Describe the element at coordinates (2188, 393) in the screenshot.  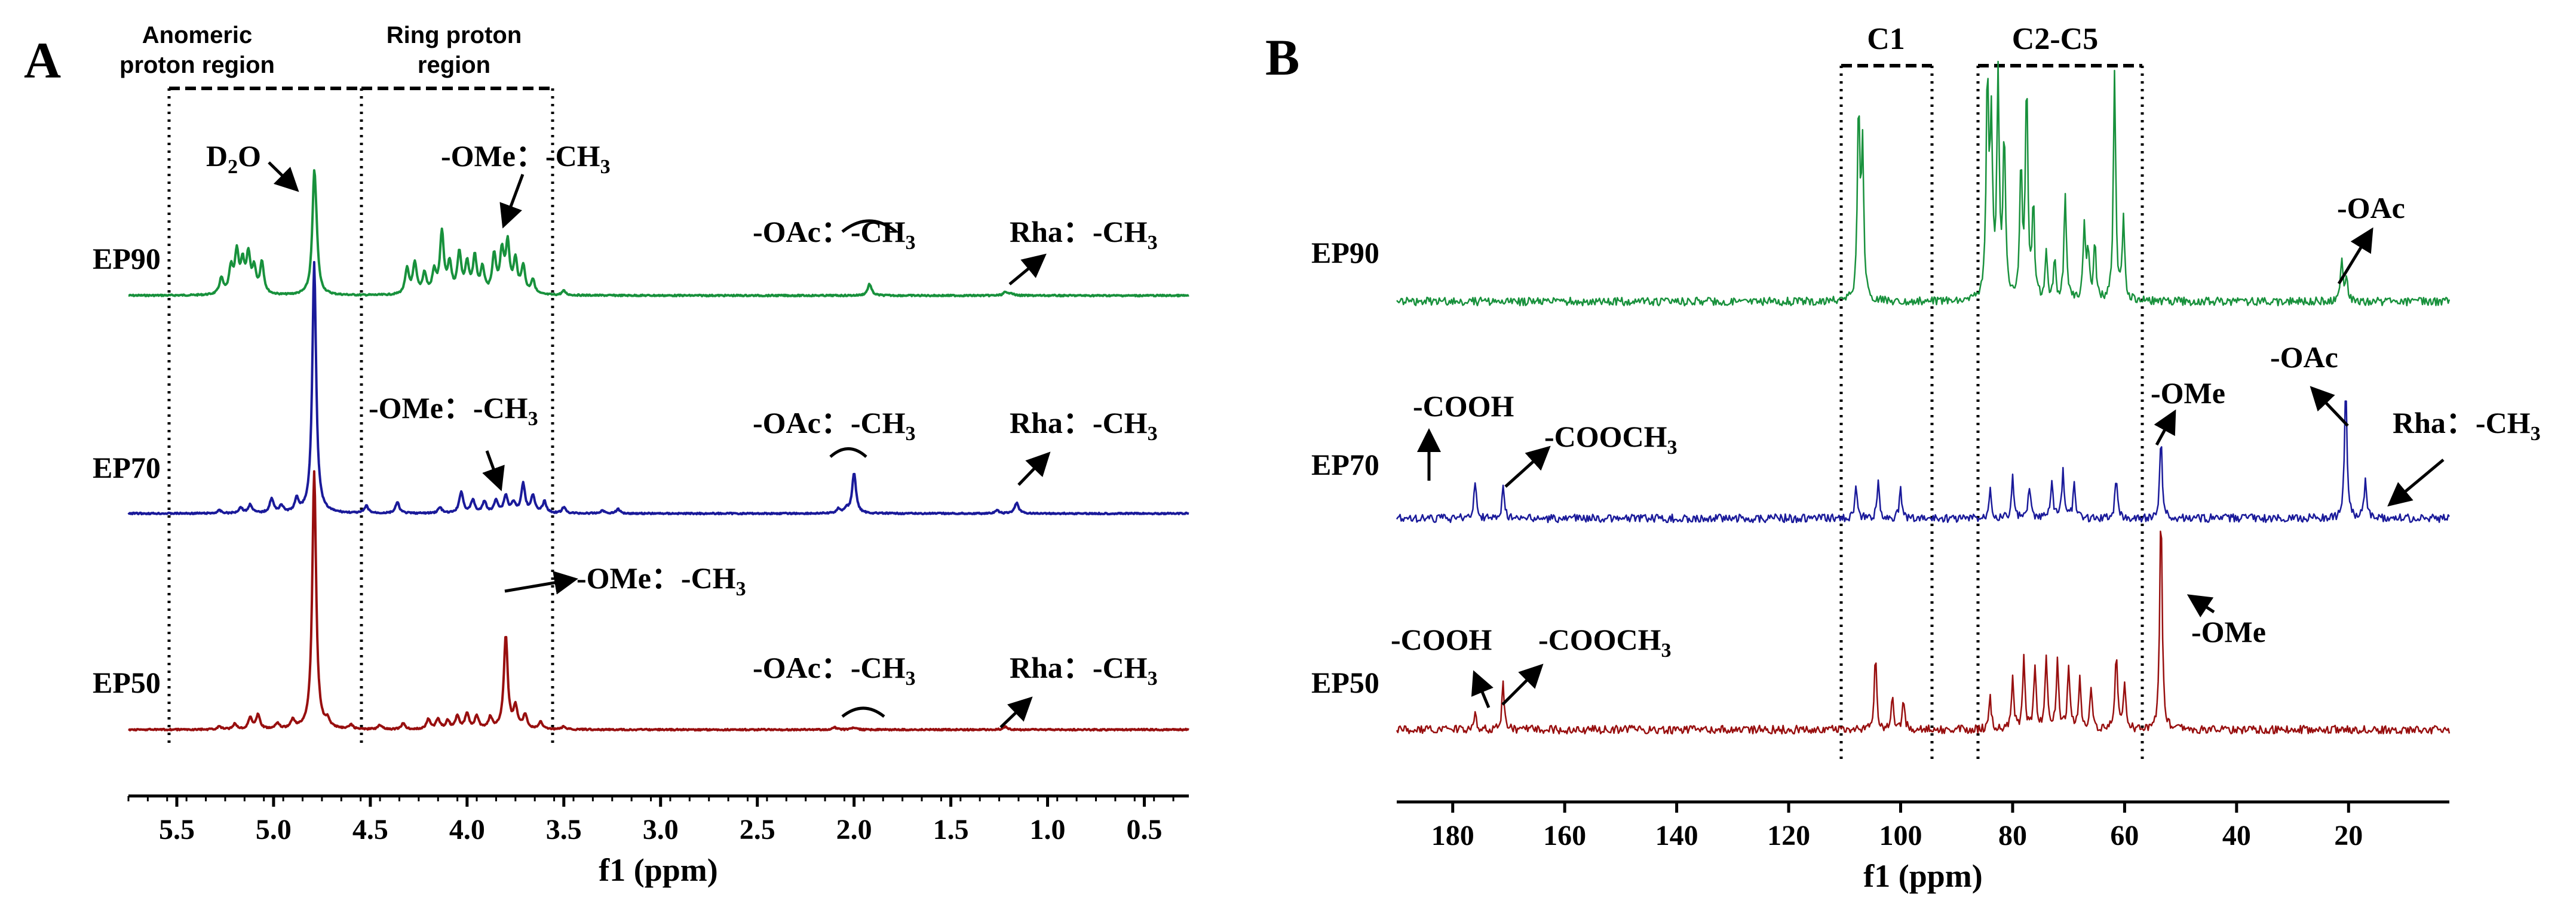
I see `ep70-ome-label-b: -OMe` at that location.